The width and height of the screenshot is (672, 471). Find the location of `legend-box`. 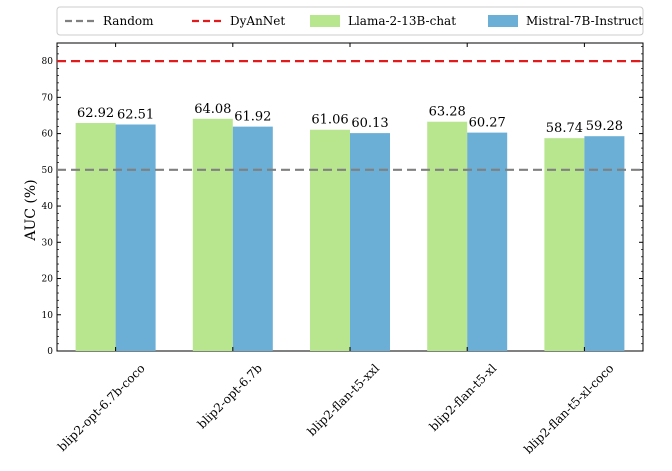

legend-box is located at coordinates (350, 21).